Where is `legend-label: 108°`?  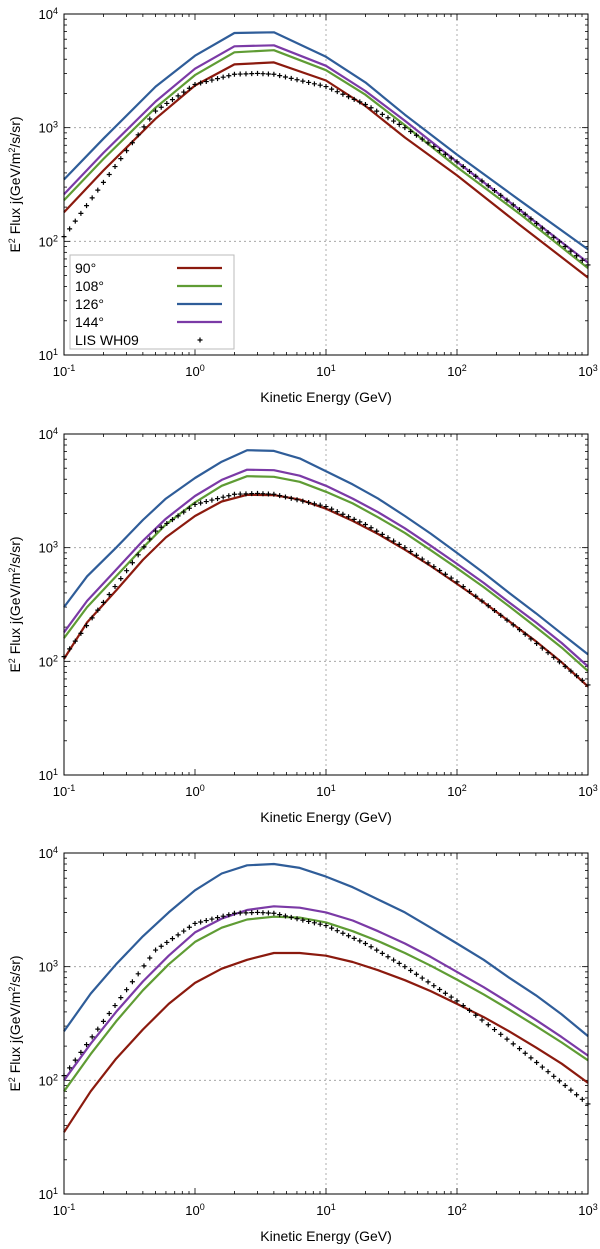
legend-label: 108° is located at coordinates (89, 286).